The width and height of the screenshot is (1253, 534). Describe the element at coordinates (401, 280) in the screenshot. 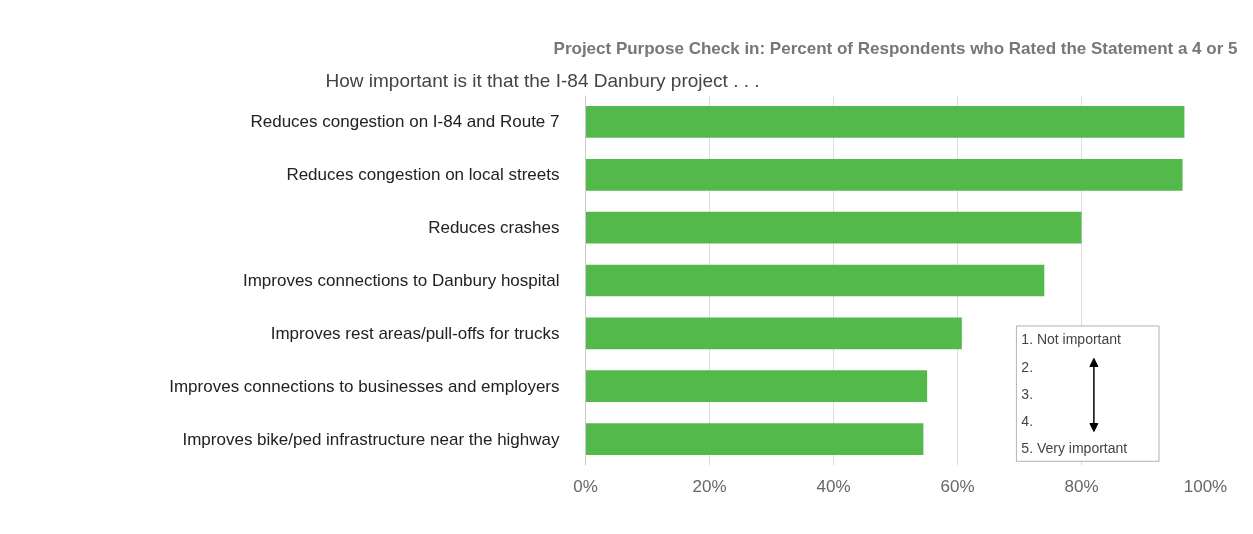

I see `y-tick-label: Improves connections to Danbury hospital` at that location.